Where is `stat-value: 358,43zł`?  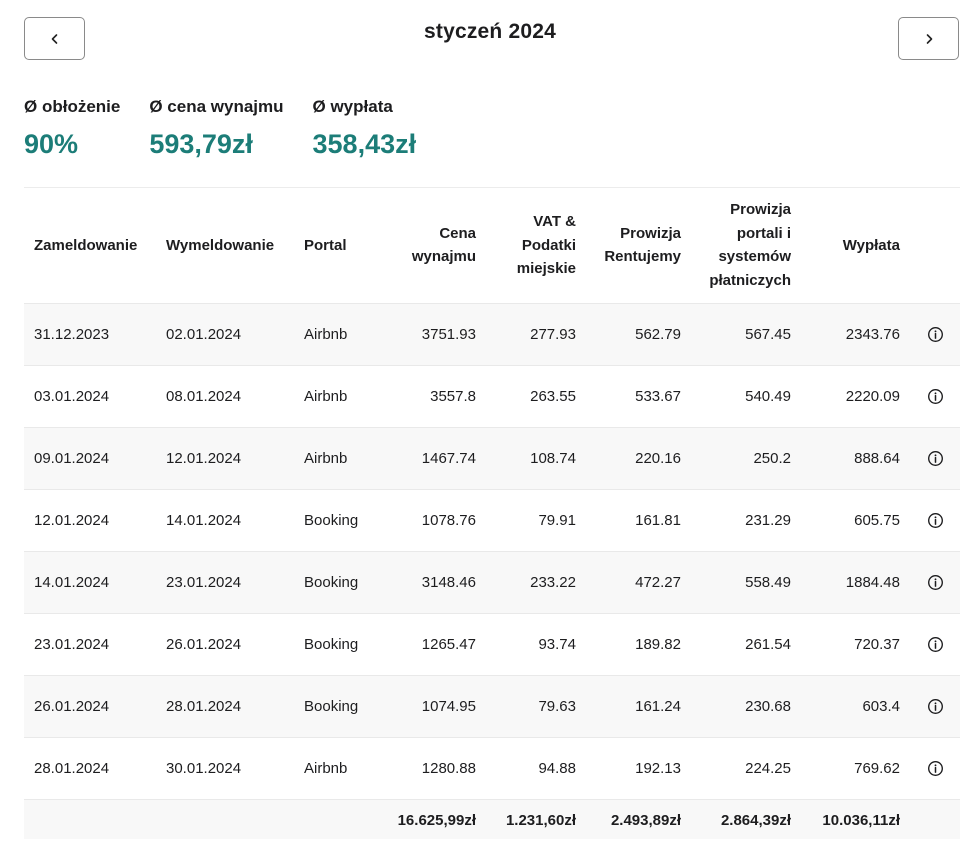
stat-value: 358,43zł is located at coordinates (364, 144).